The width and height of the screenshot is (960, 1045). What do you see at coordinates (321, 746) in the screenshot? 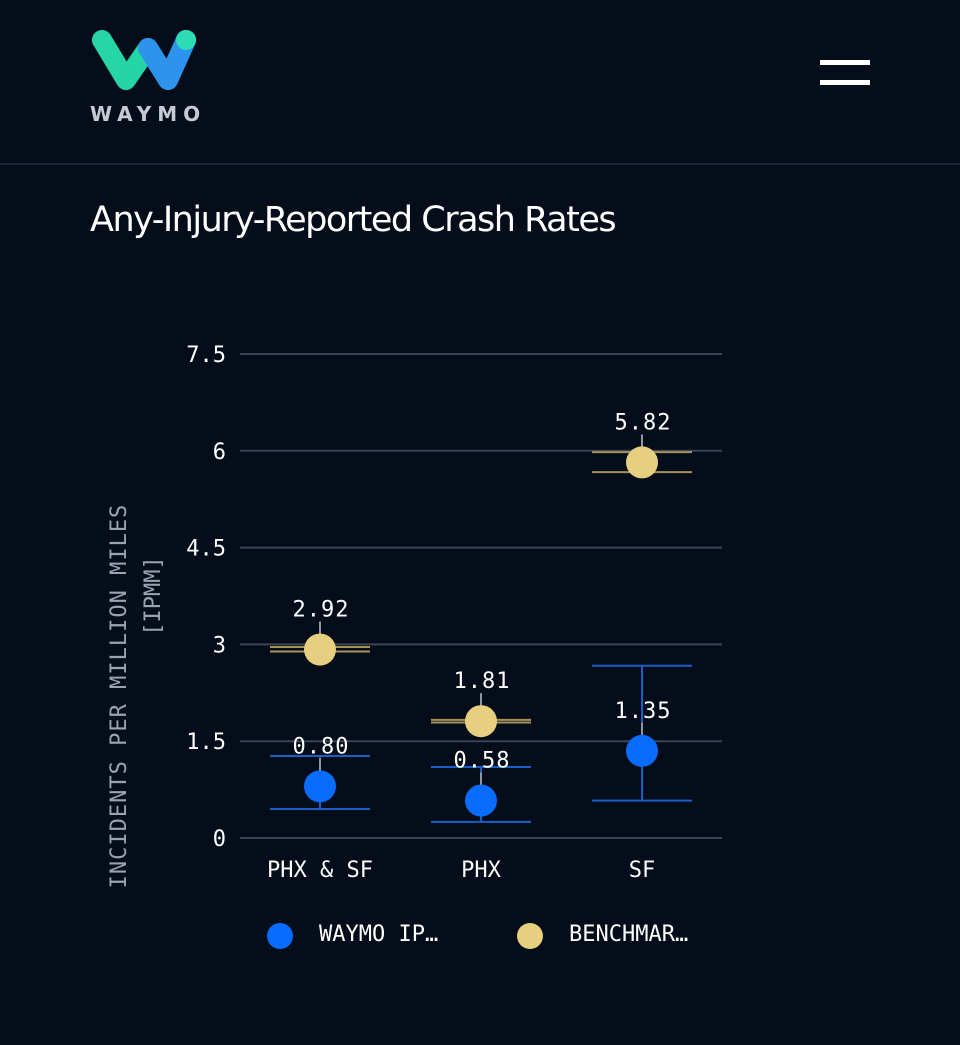
I see `data-label-waymo: 0.80` at bounding box center [321, 746].